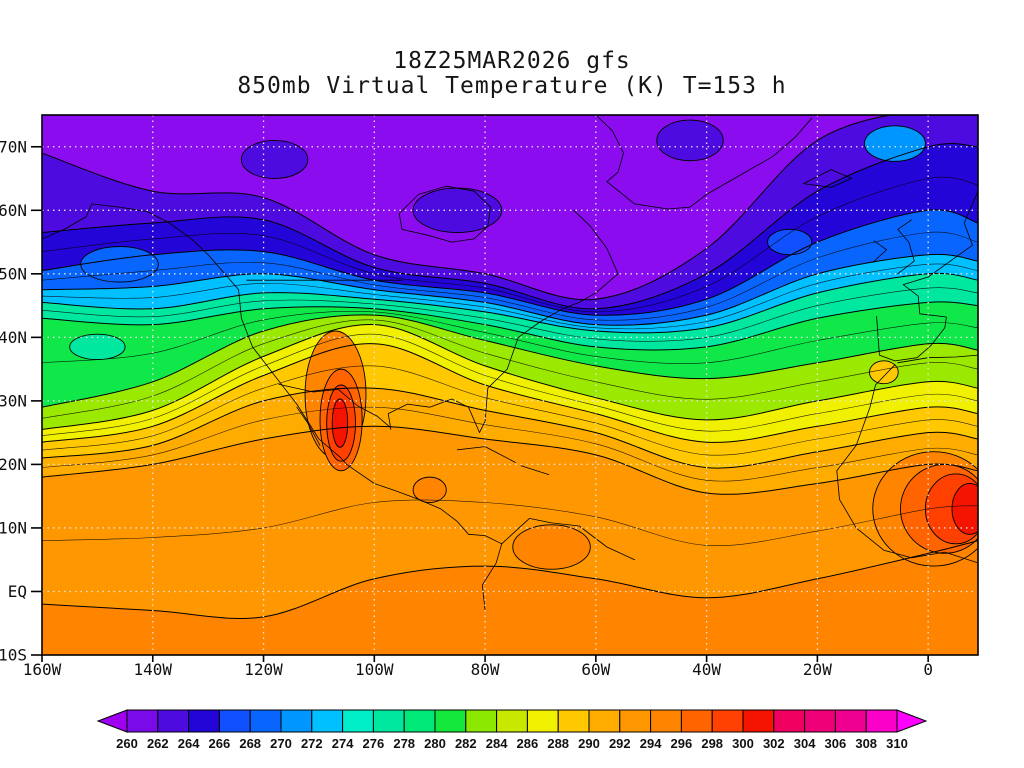 The image size is (1024, 768). What do you see at coordinates (13, 146) in the screenshot?
I see `svg-text: 70N` at bounding box center [13, 146].